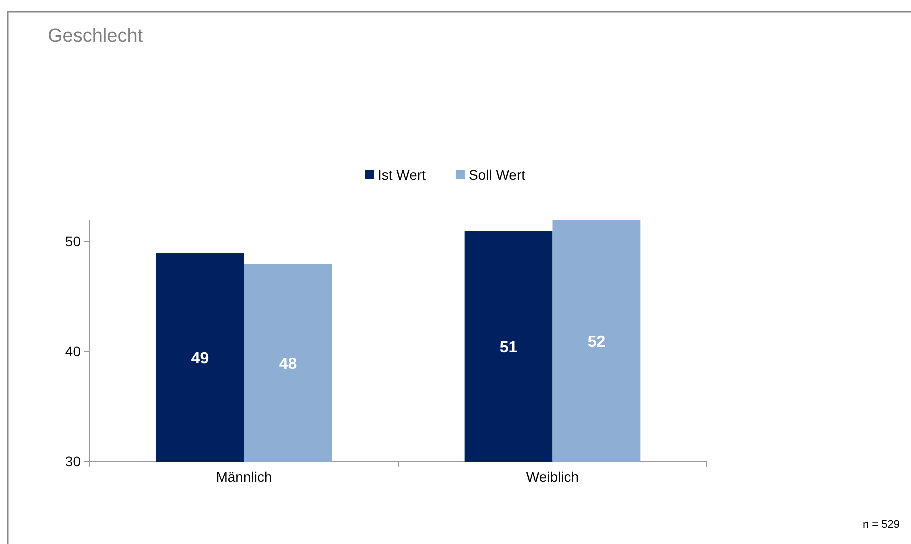 This screenshot has height=544, width=911. Describe the element at coordinates (497, 175) in the screenshot. I see `legend-label: Soll Wert` at that location.